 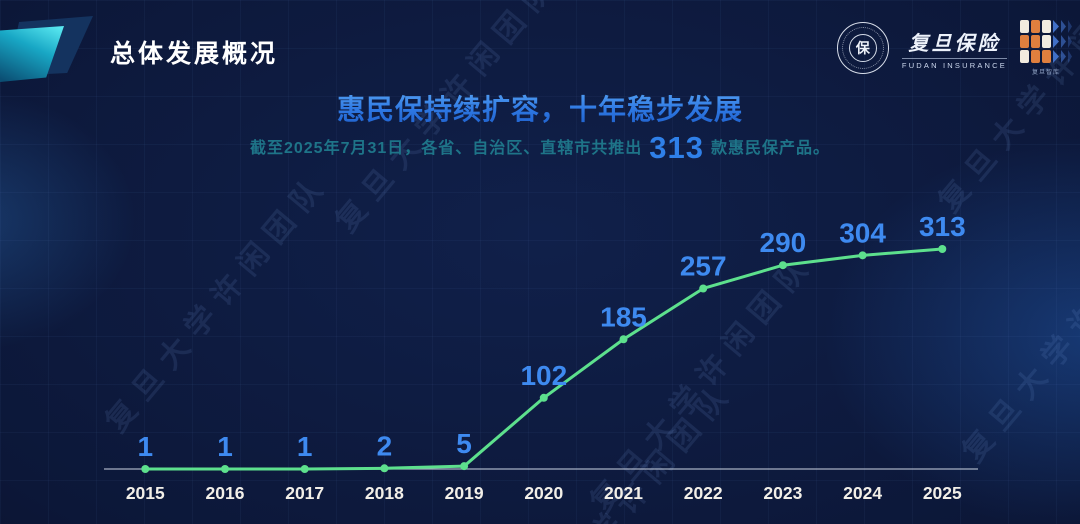 What do you see at coordinates (543, 375) in the screenshot?
I see `data-label: 102` at bounding box center [543, 375].